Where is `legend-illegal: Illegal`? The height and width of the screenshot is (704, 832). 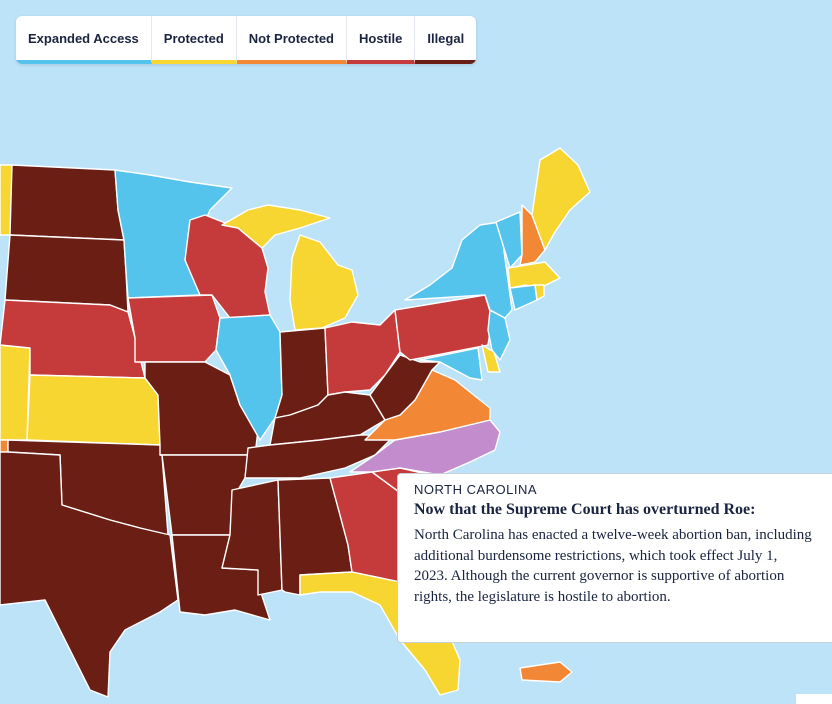
legend-illegal: Illegal is located at coordinates (446, 40).